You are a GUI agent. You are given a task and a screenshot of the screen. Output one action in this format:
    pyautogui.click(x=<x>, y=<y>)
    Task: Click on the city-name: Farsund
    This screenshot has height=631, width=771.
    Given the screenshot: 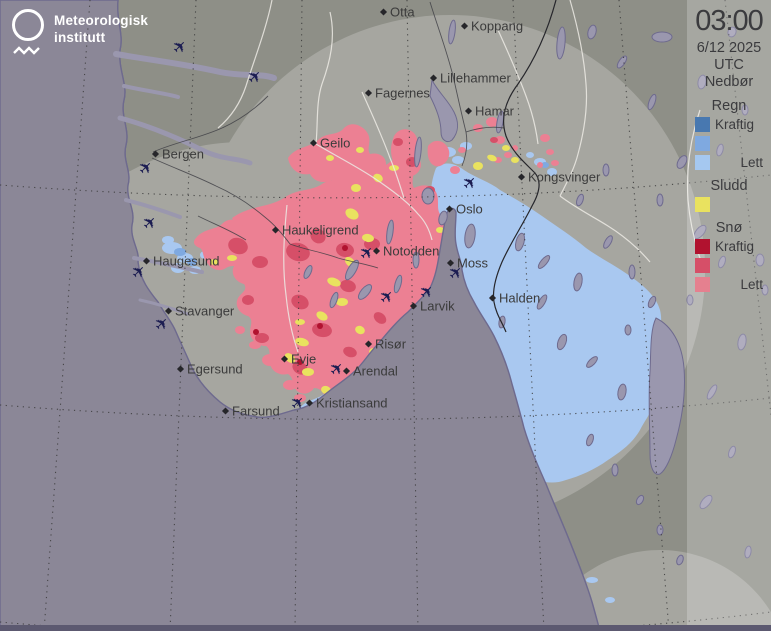 What is the action you would take?
    pyautogui.click(x=256, y=411)
    